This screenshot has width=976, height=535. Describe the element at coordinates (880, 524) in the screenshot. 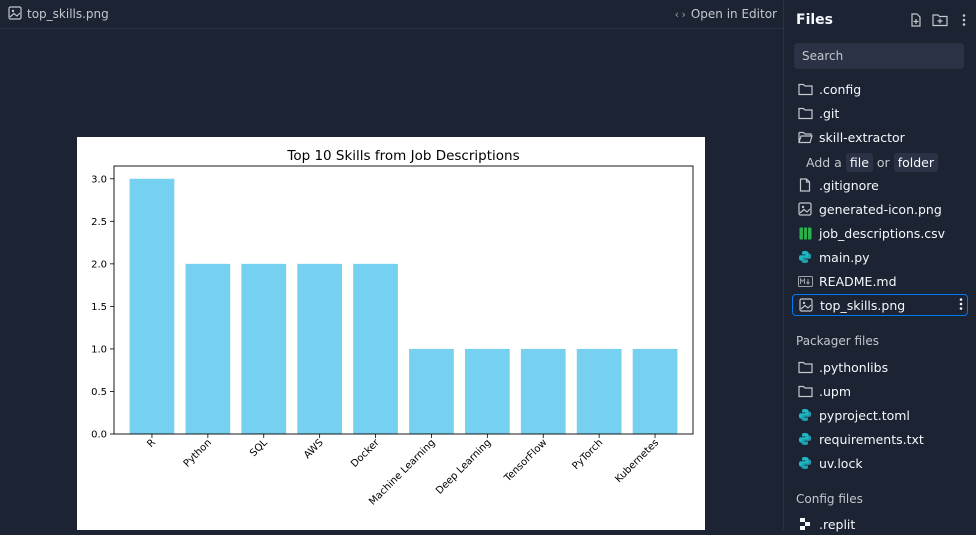

I see `file-tree-item: .replit` at that location.